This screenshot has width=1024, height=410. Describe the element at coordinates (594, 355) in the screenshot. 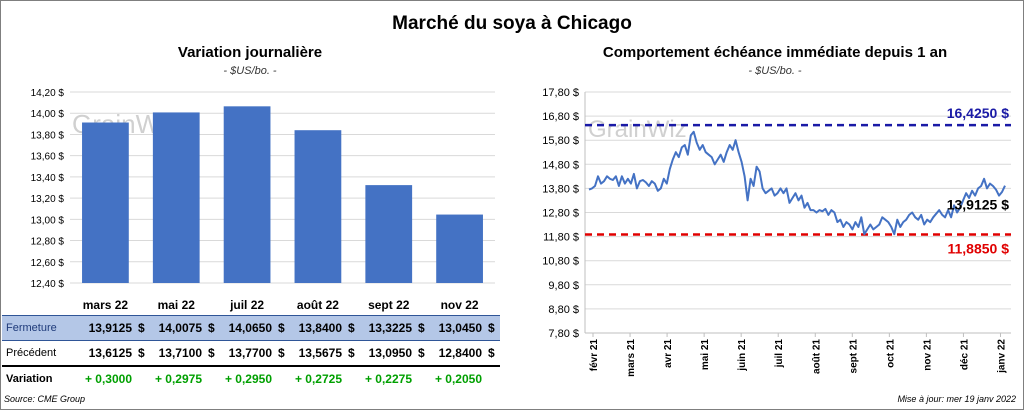

I see `x-tick-label: févr 21` at that location.